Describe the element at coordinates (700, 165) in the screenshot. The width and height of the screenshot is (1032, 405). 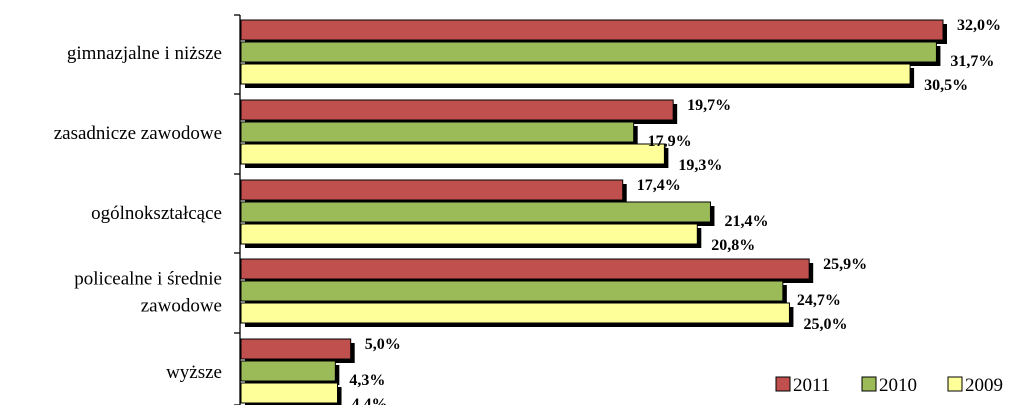
I see `value-label: 19,3%` at that location.